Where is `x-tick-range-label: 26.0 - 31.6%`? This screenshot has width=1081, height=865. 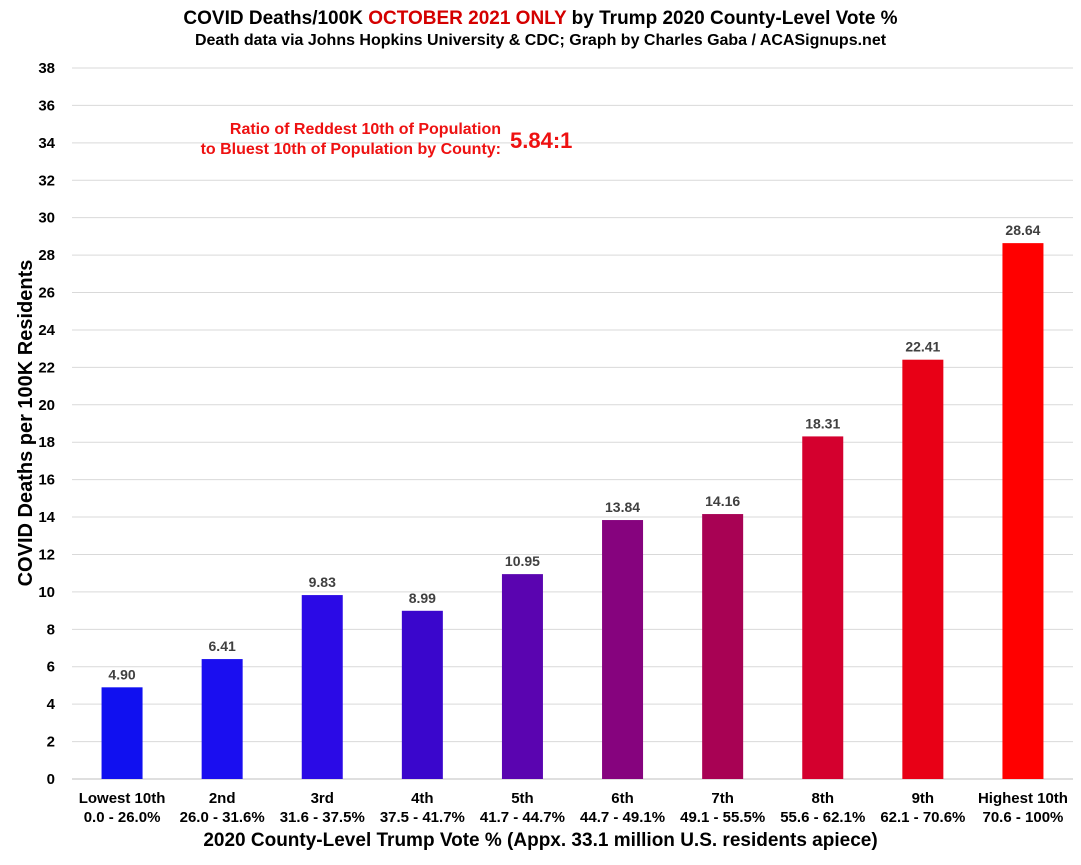
x-tick-range-label: 26.0 - 31.6% is located at coordinates (222, 817).